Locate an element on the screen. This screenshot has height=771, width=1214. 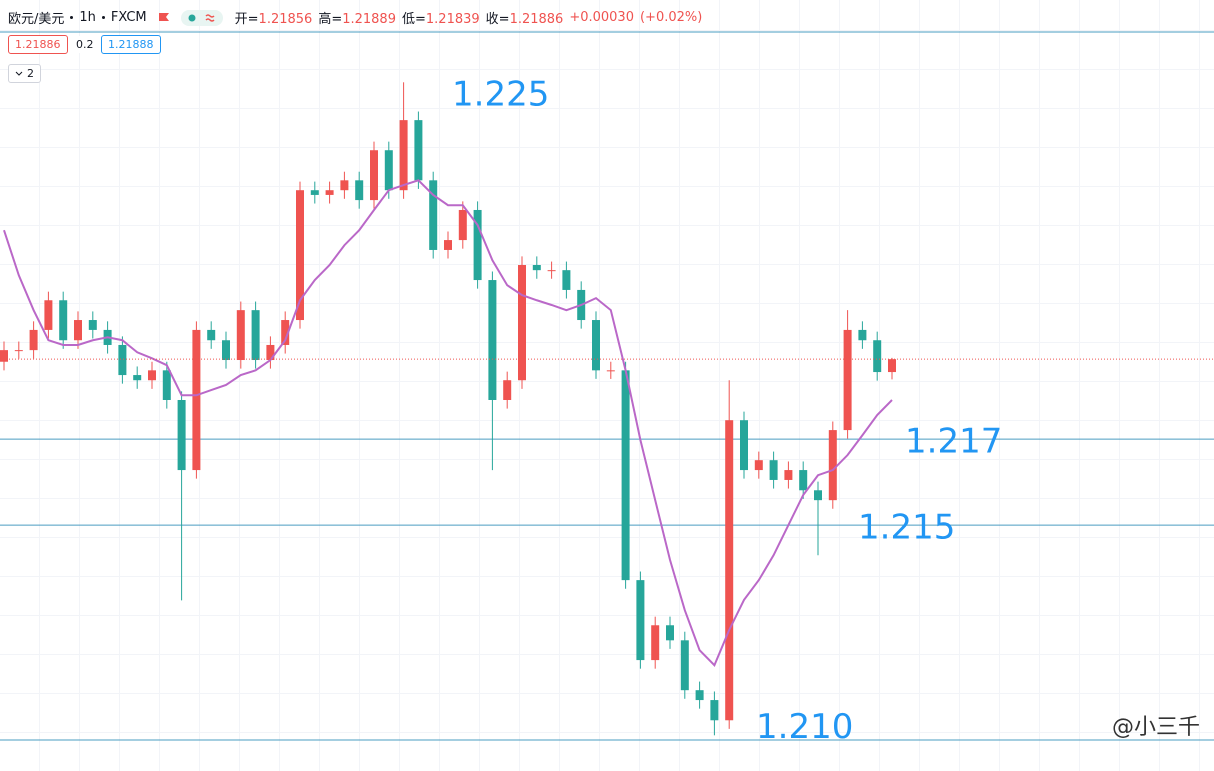
change-pct: (+0.02%) is located at coordinates (671, 17).